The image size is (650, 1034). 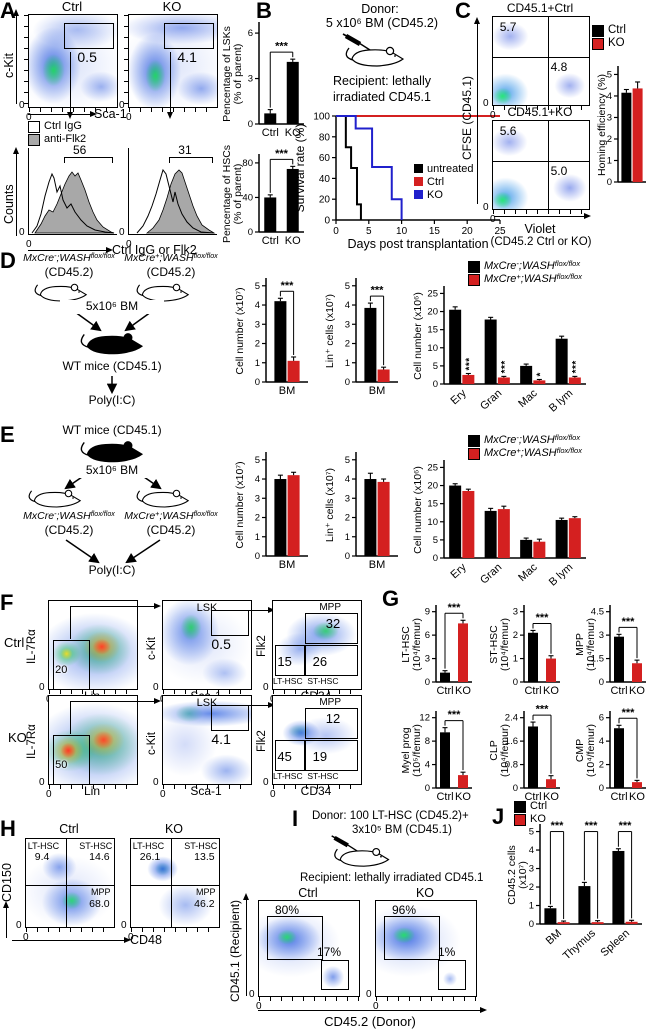 What do you see at coordinates (112, 570) in the screenshot?
I see `polyic-label: Poly(I:C)` at bounding box center [112, 570].